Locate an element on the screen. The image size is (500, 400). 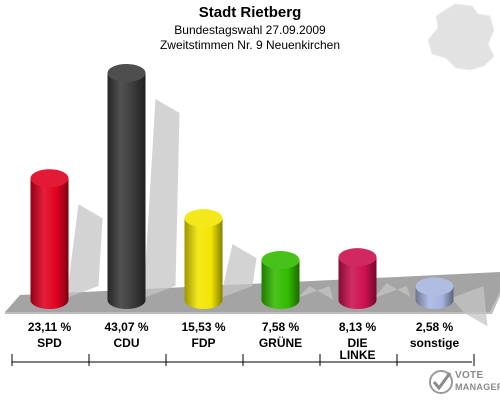
bar-shadow-sonstige is located at coordinates (469, 306).